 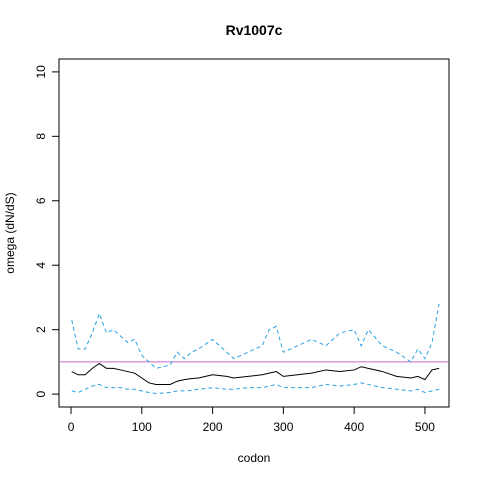 I want to click on x-axis-label: codon, so click(x=254, y=458).